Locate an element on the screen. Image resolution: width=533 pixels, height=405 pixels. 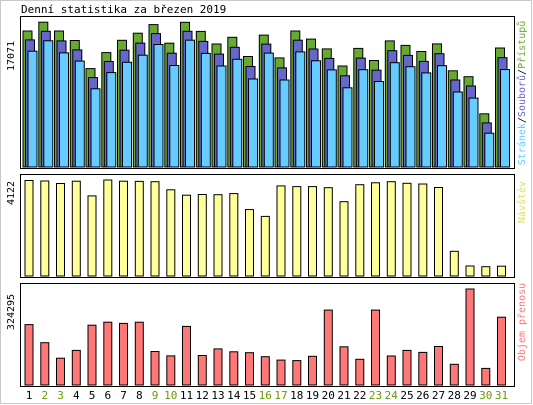
hits-legend: Stránek/Souborů/Přístupů is located at coordinates (522, 93).